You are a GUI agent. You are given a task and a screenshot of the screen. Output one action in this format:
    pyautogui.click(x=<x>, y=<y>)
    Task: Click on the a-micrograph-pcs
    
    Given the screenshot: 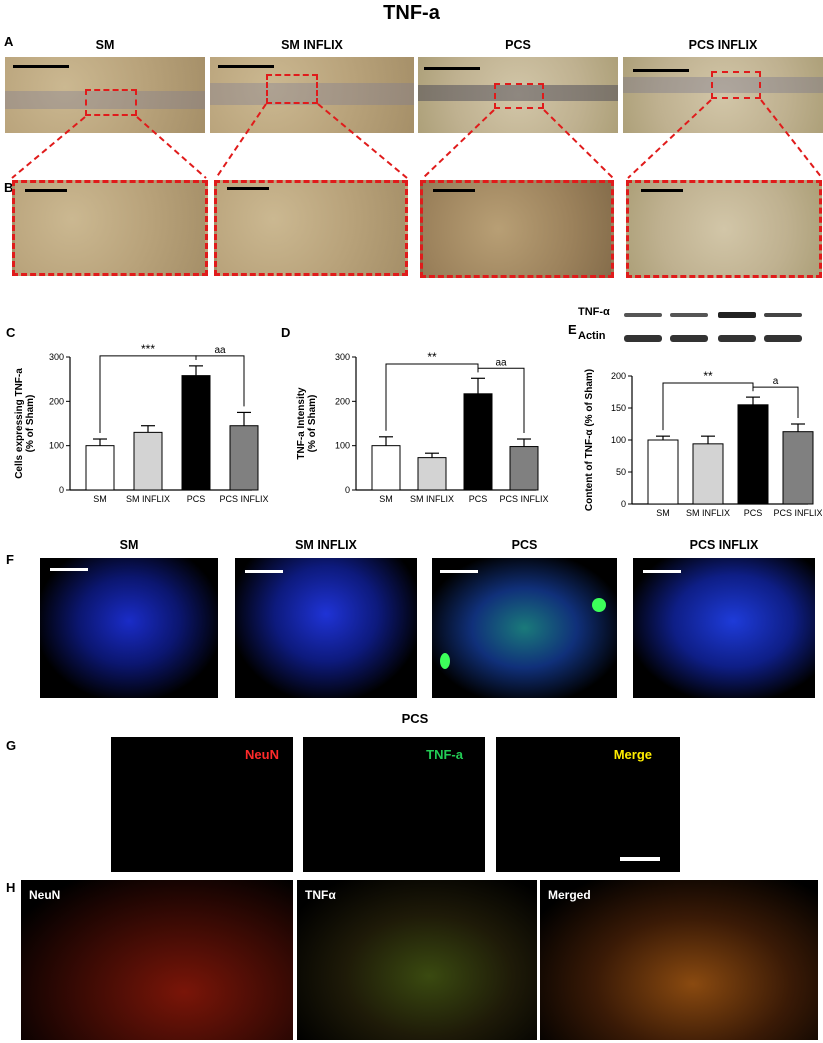 What is the action you would take?
    pyautogui.click(x=518, y=95)
    